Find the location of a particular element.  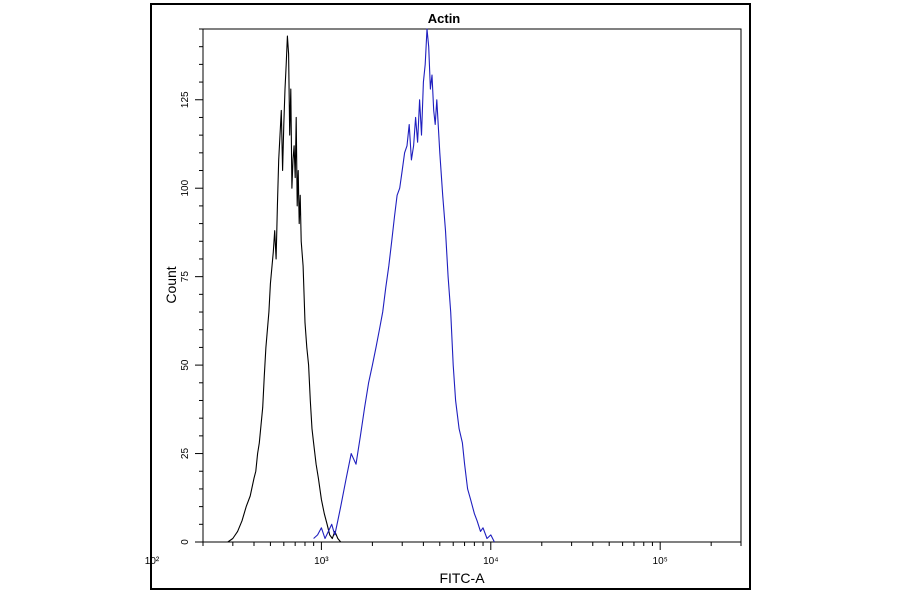

y-tick-label: 25 is located at coordinates (185, 454).